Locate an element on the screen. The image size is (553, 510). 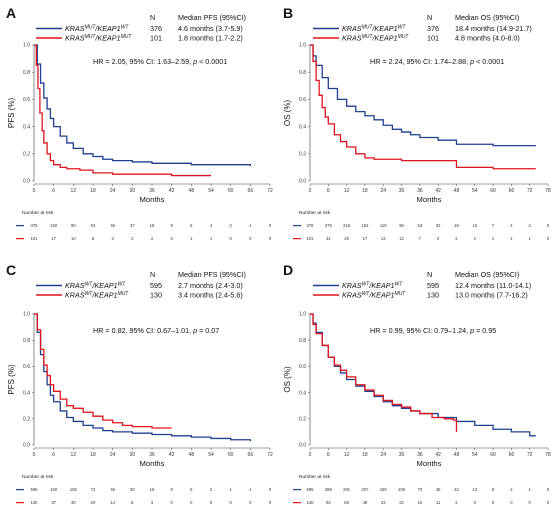
legend-header-median: Median OS (95%CI) is located at coordinates (487, 274).